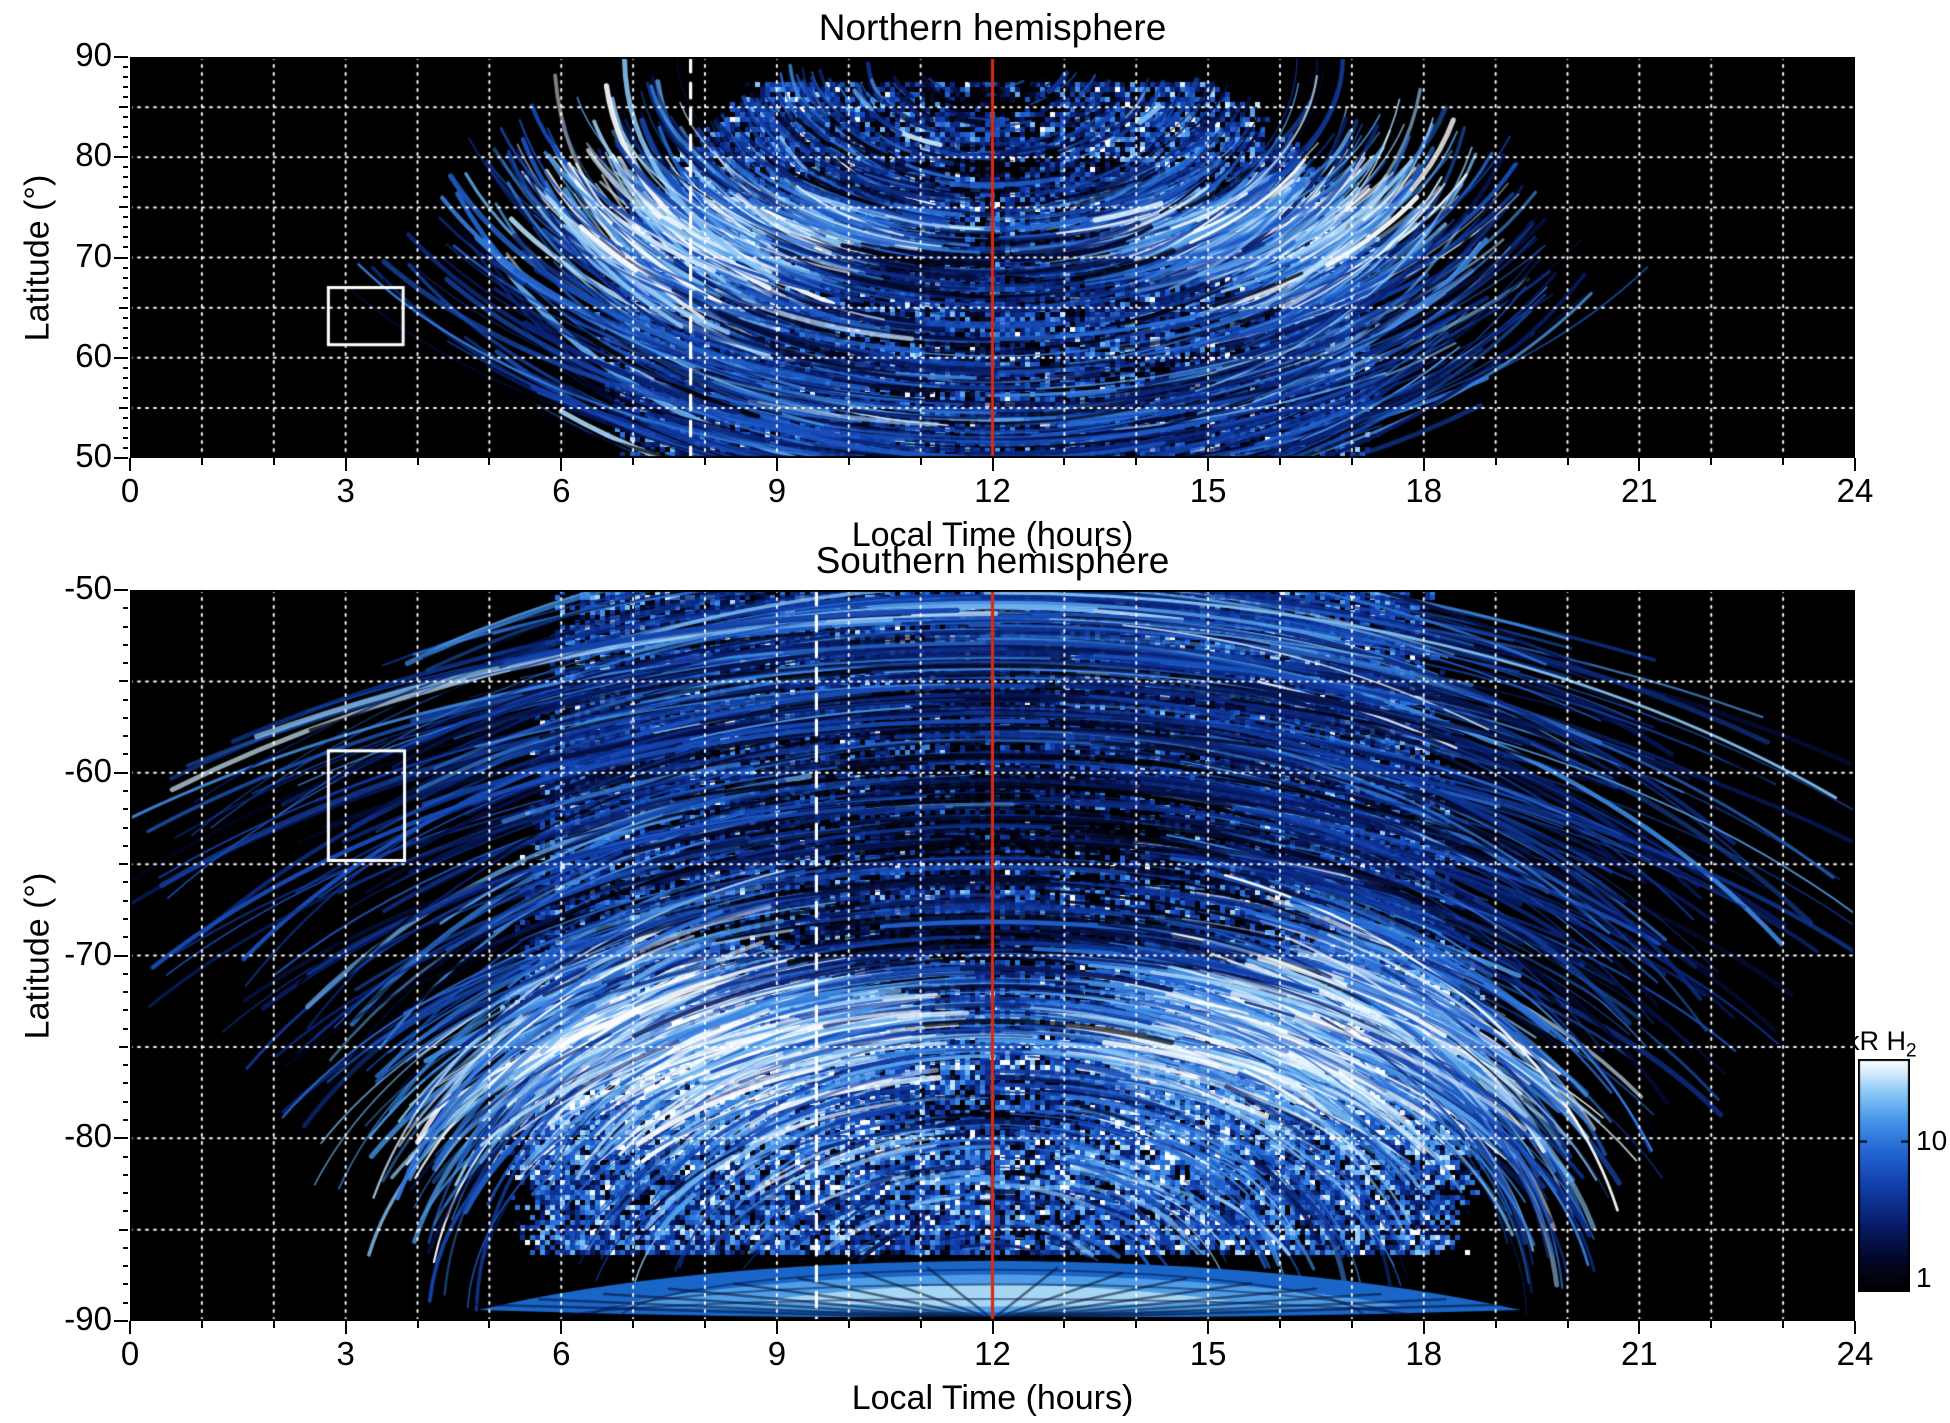 The width and height of the screenshot is (1950, 1423). Describe the element at coordinates (992, 27) in the screenshot. I see `north-title: Northern hemisphere` at that location.